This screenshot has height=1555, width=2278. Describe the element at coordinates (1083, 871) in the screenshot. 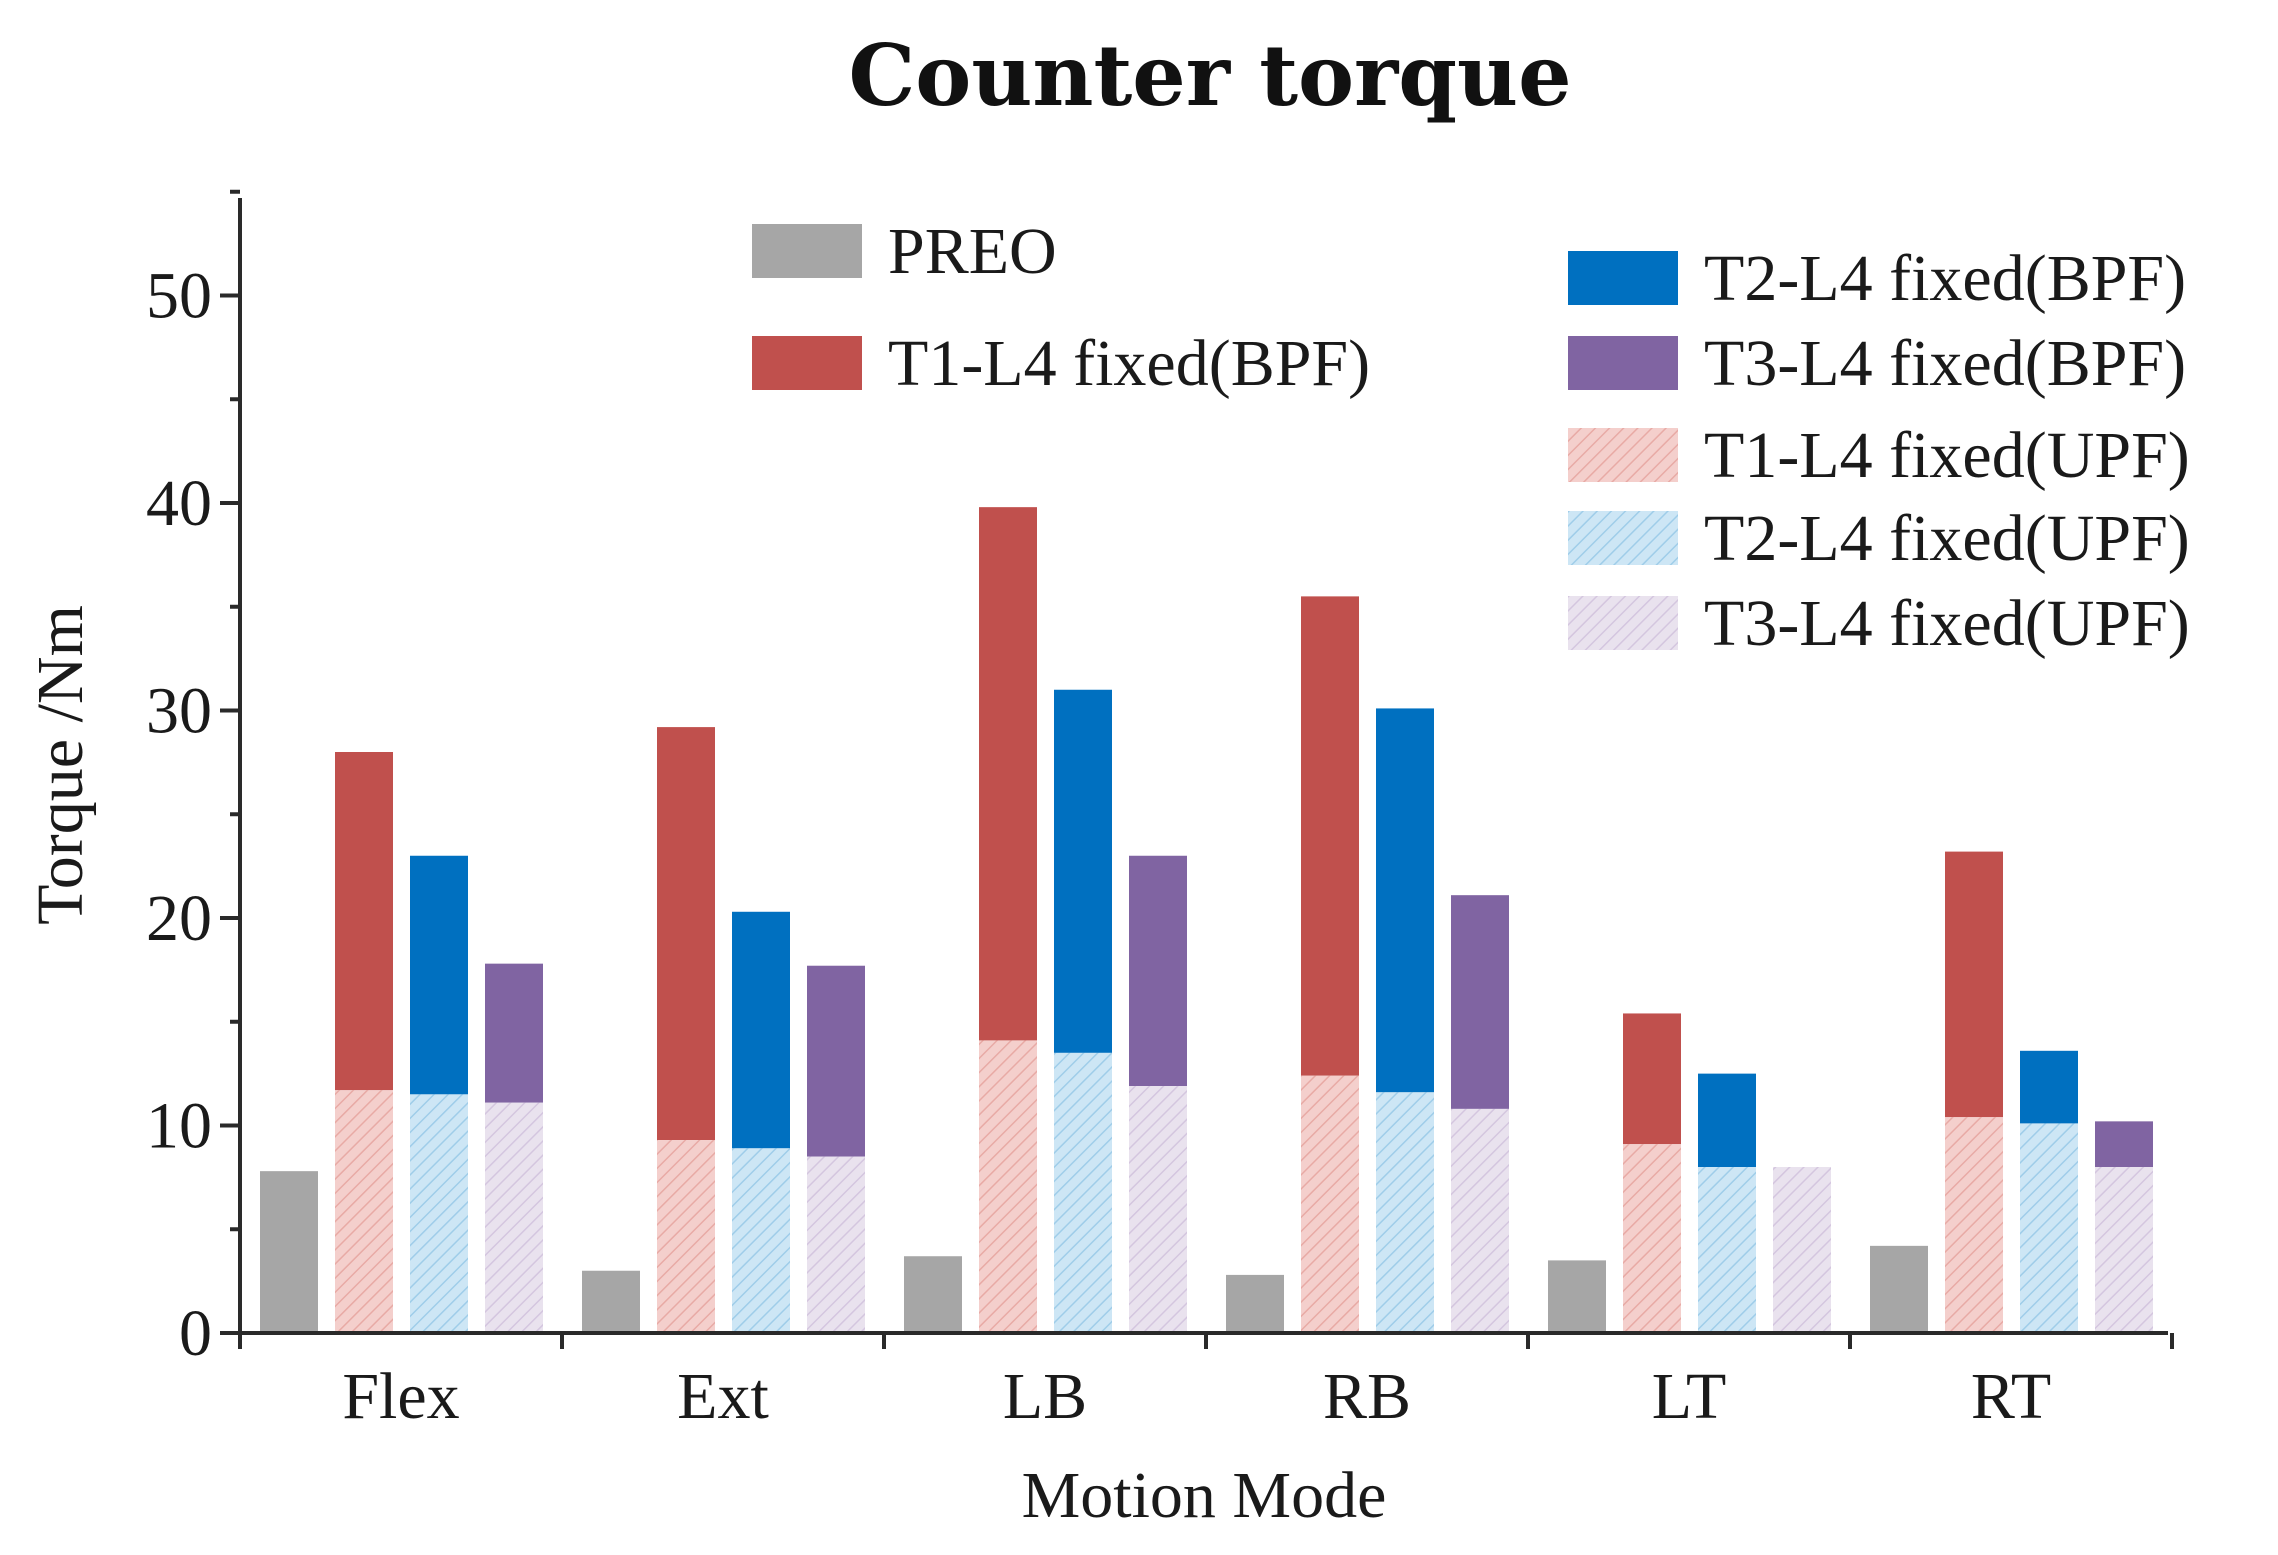

I see `bar-t2-bpf-lb` at that location.